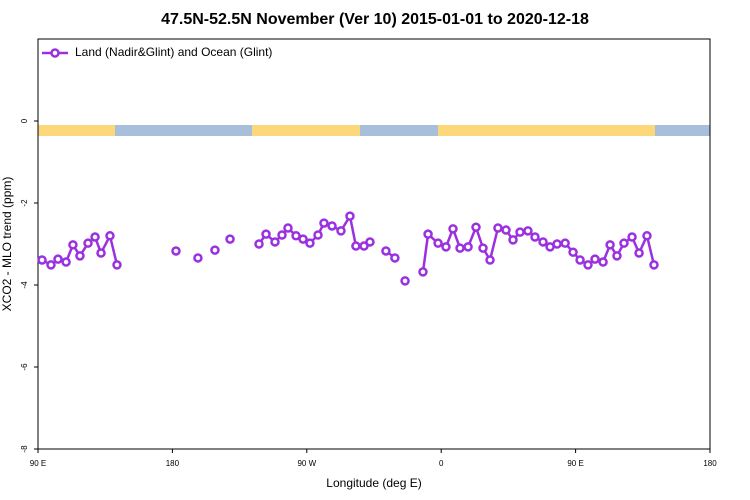 The image size is (750, 500). What do you see at coordinates (24, 285) in the screenshot?
I see `y-tick-label: -4` at bounding box center [24, 285].